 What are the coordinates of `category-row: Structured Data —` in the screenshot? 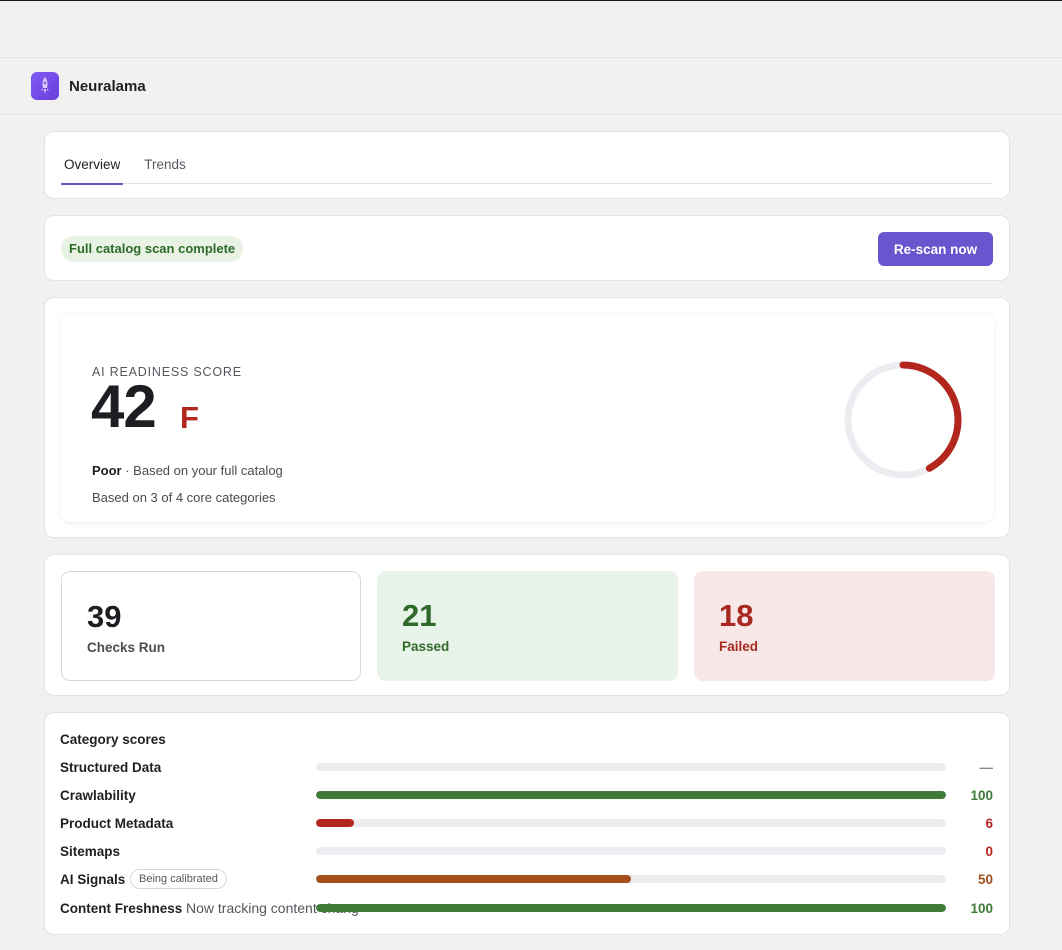 It's located at (526, 767).